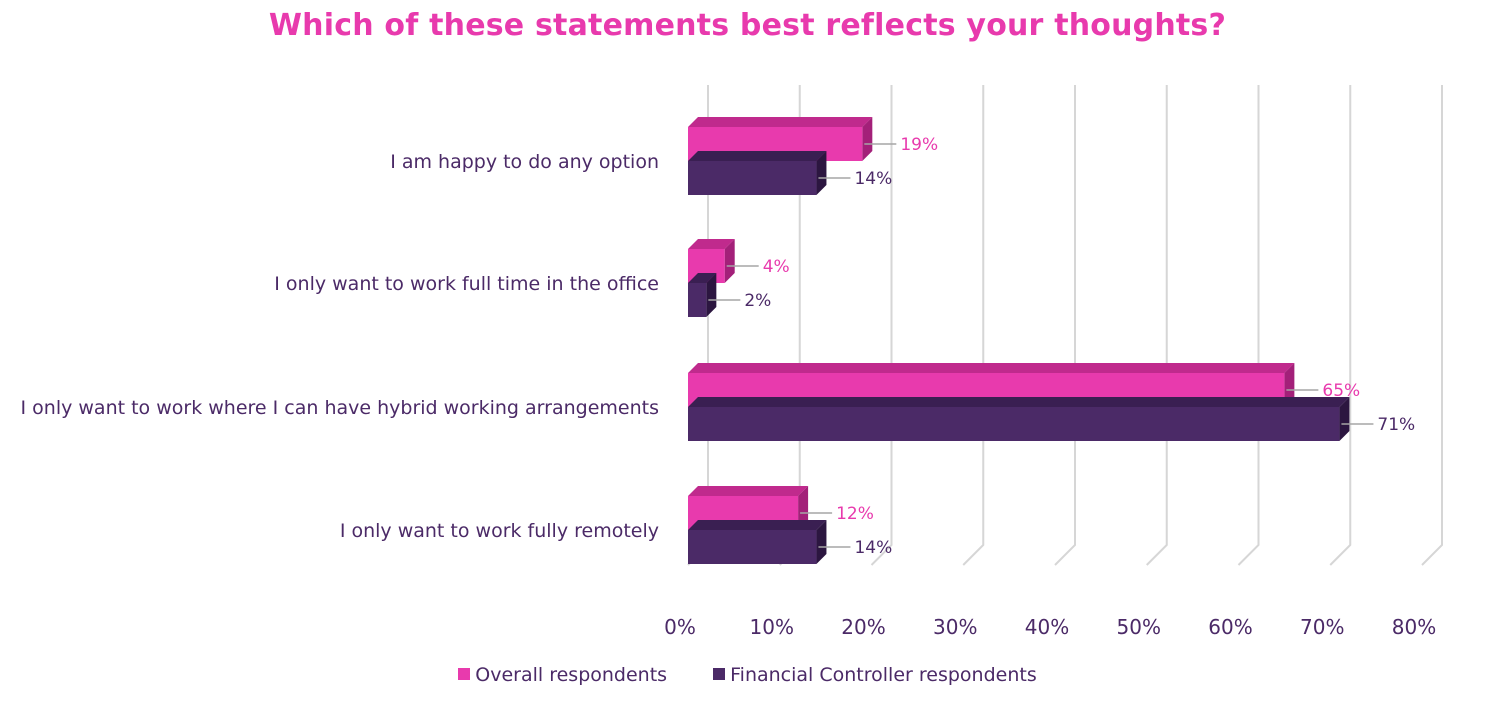  What do you see at coordinates (524, 162) in the screenshot?
I see `category-label: I am happy to do any option` at bounding box center [524, 162].